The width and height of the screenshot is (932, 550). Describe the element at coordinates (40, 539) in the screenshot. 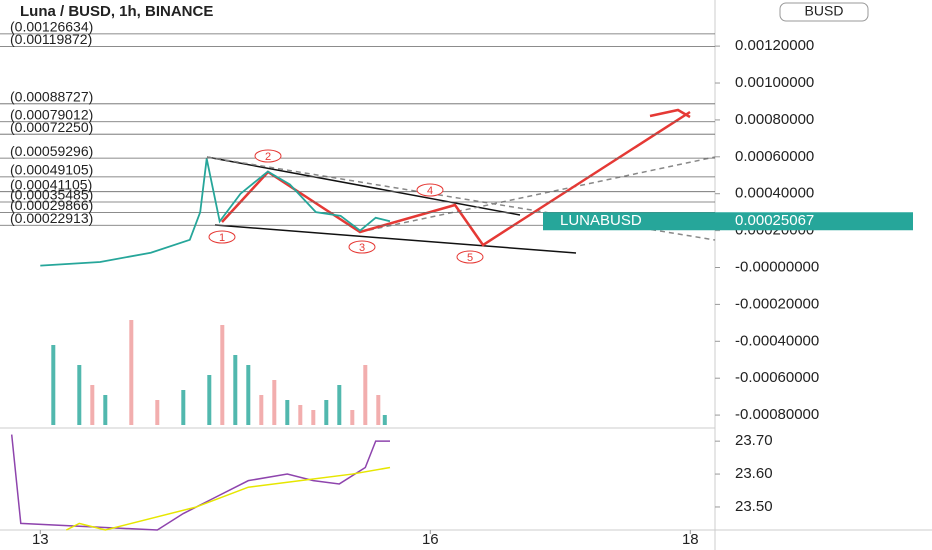

I see `x-tick-label: 13` at that location.